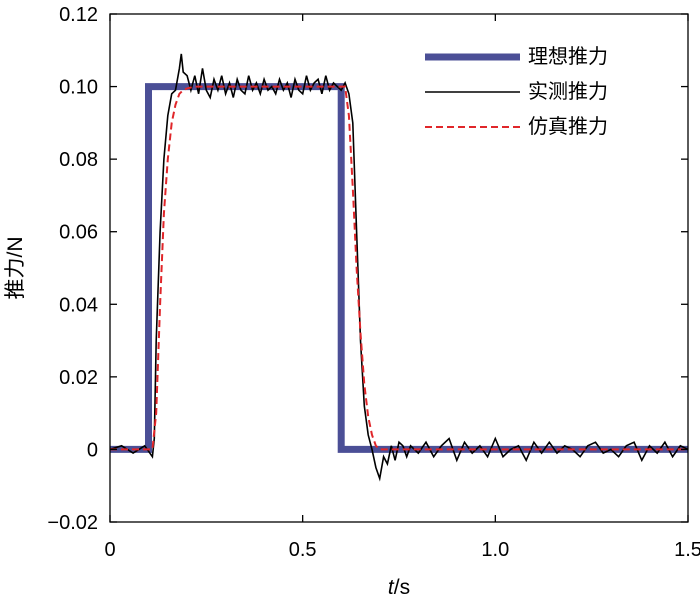 This screenshot has height=604, width=700. I want to click on x-tick-label: 0.5, so click(303, 550).